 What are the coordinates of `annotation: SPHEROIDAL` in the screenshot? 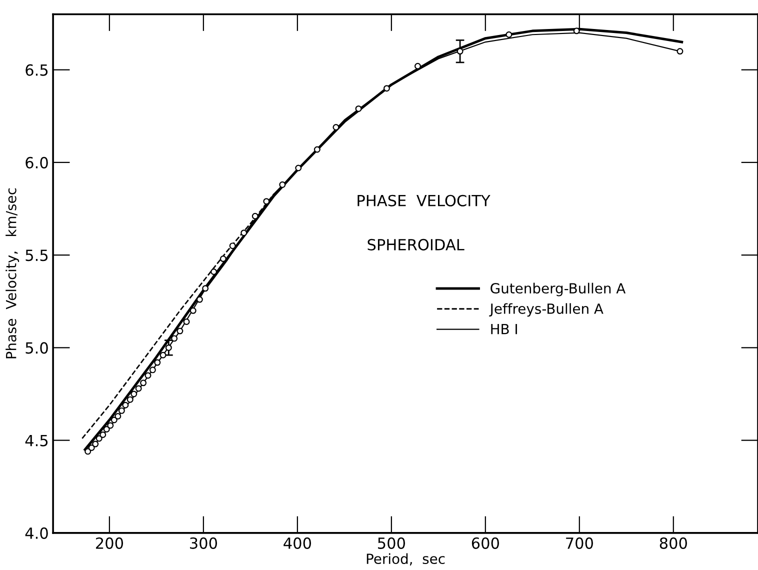 It's located at (416, 244).